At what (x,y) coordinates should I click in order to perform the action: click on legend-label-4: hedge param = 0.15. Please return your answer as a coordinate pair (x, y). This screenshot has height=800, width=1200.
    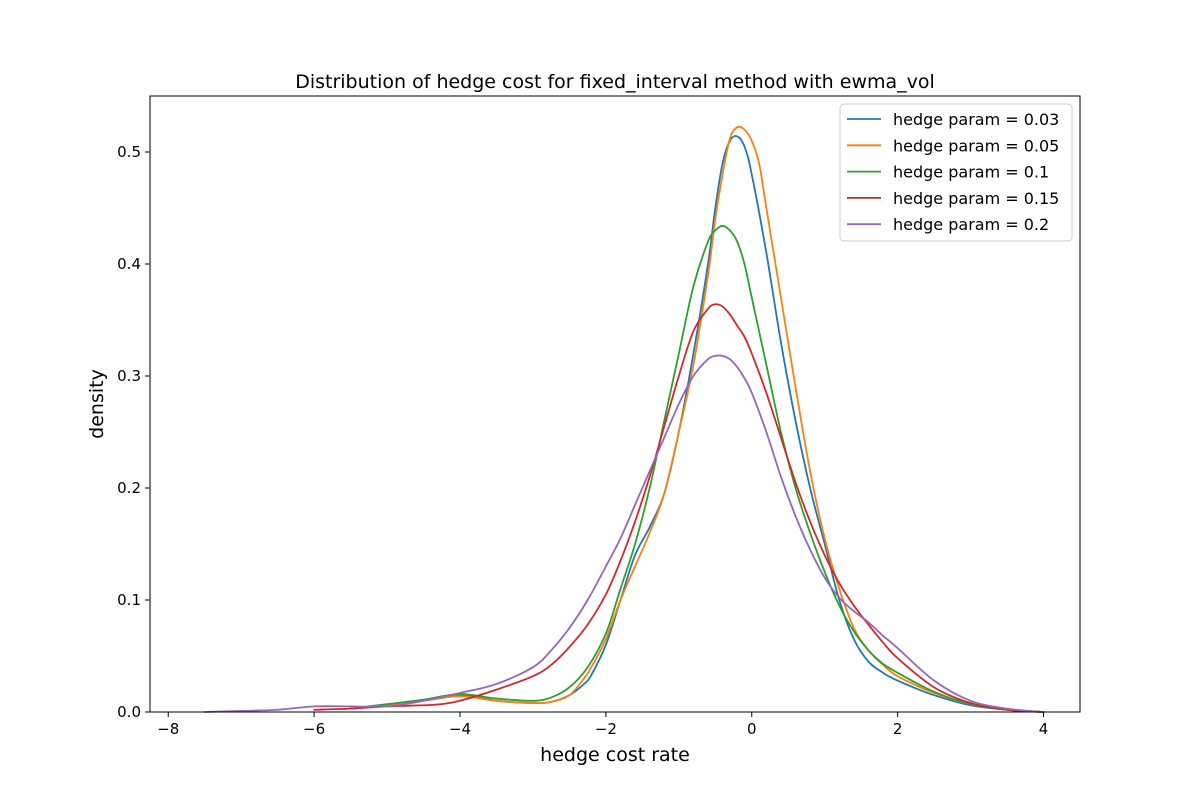
    Looking at the image, I should click on (976, 198).